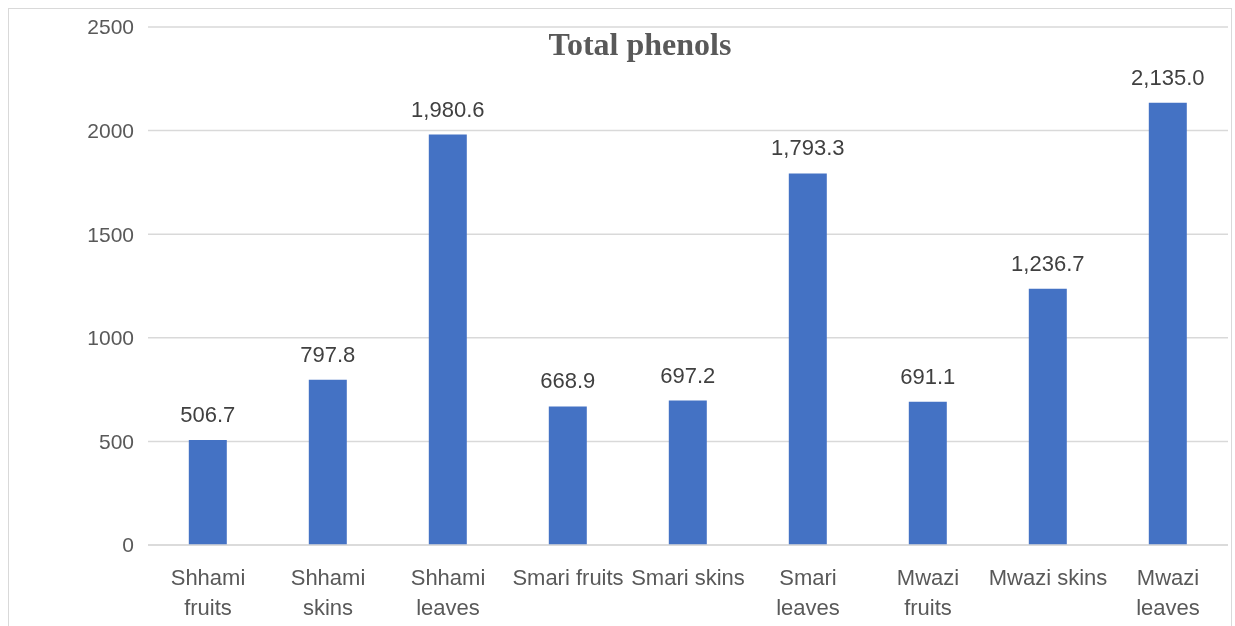  What do you see at coordinates (928, 592) in the screenshot?
I see `x-tick-label: Mwazi fruits` at bounding box center [928, 592].